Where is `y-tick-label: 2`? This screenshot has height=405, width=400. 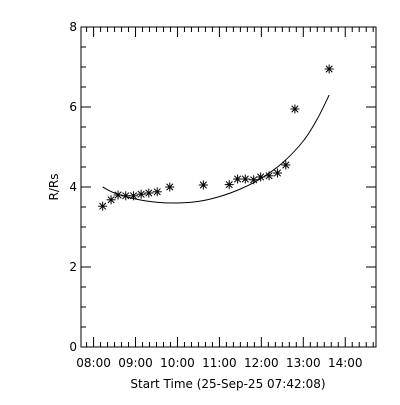 y-tick-label: 2 is located at coordinates (73, 267).